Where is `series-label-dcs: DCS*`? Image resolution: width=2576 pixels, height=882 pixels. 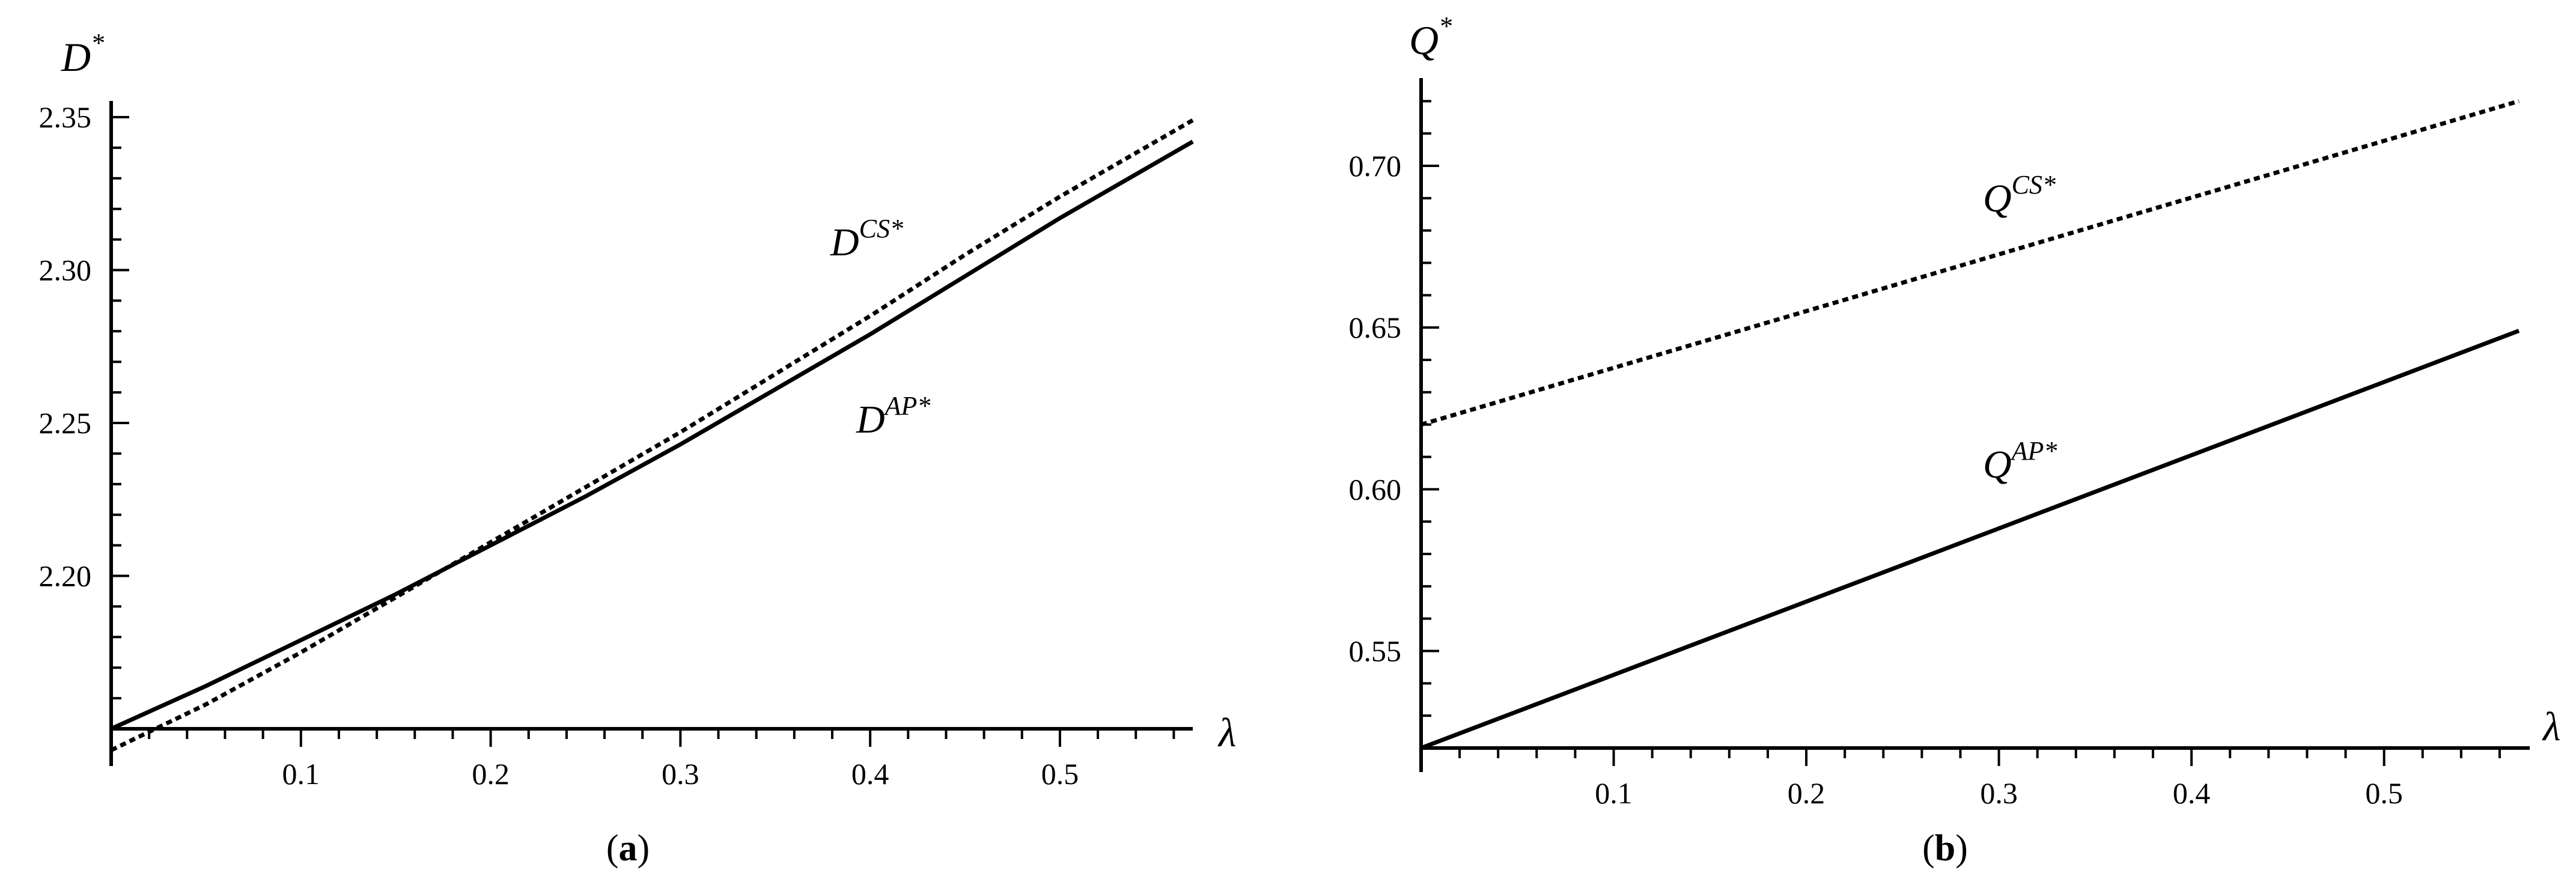 series-label-dcs: DCS* is located at coordinates (866, 239).